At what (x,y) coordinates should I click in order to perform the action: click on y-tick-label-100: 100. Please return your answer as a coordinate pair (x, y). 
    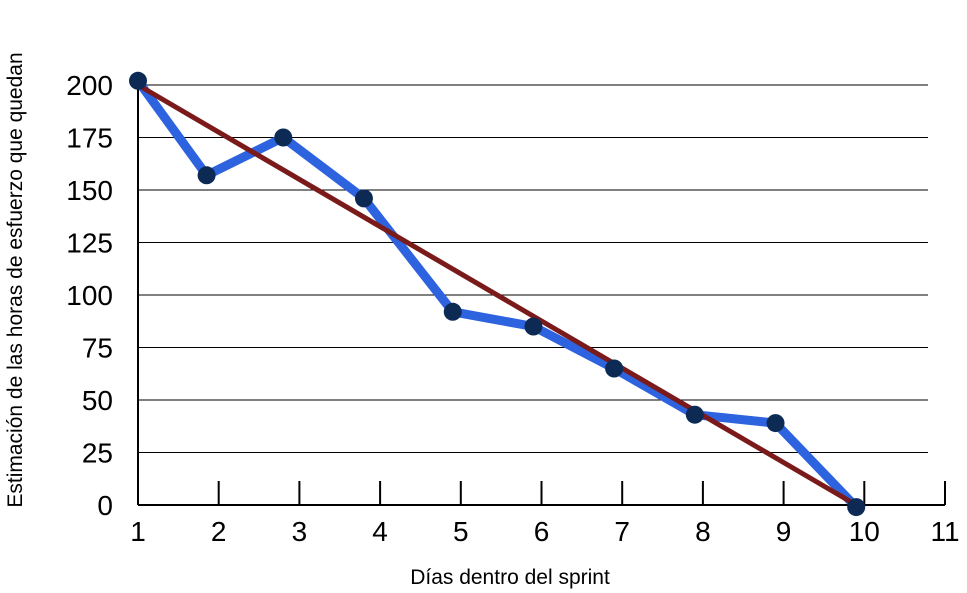
    Looking at the image, I should click on (89, 295).